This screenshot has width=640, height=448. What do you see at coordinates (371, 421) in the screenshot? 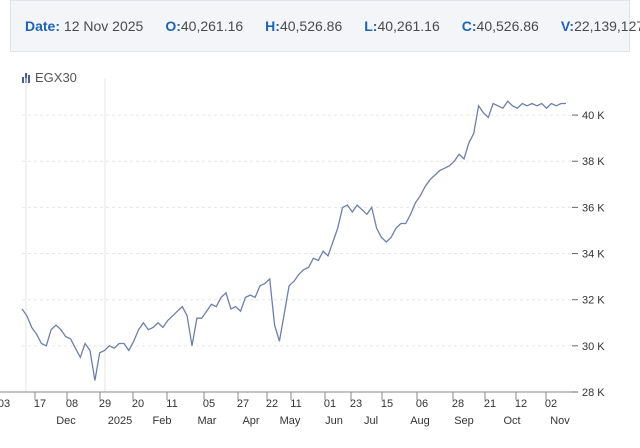
I see `x-month-label: Jul` at bounding box center [371, 421].